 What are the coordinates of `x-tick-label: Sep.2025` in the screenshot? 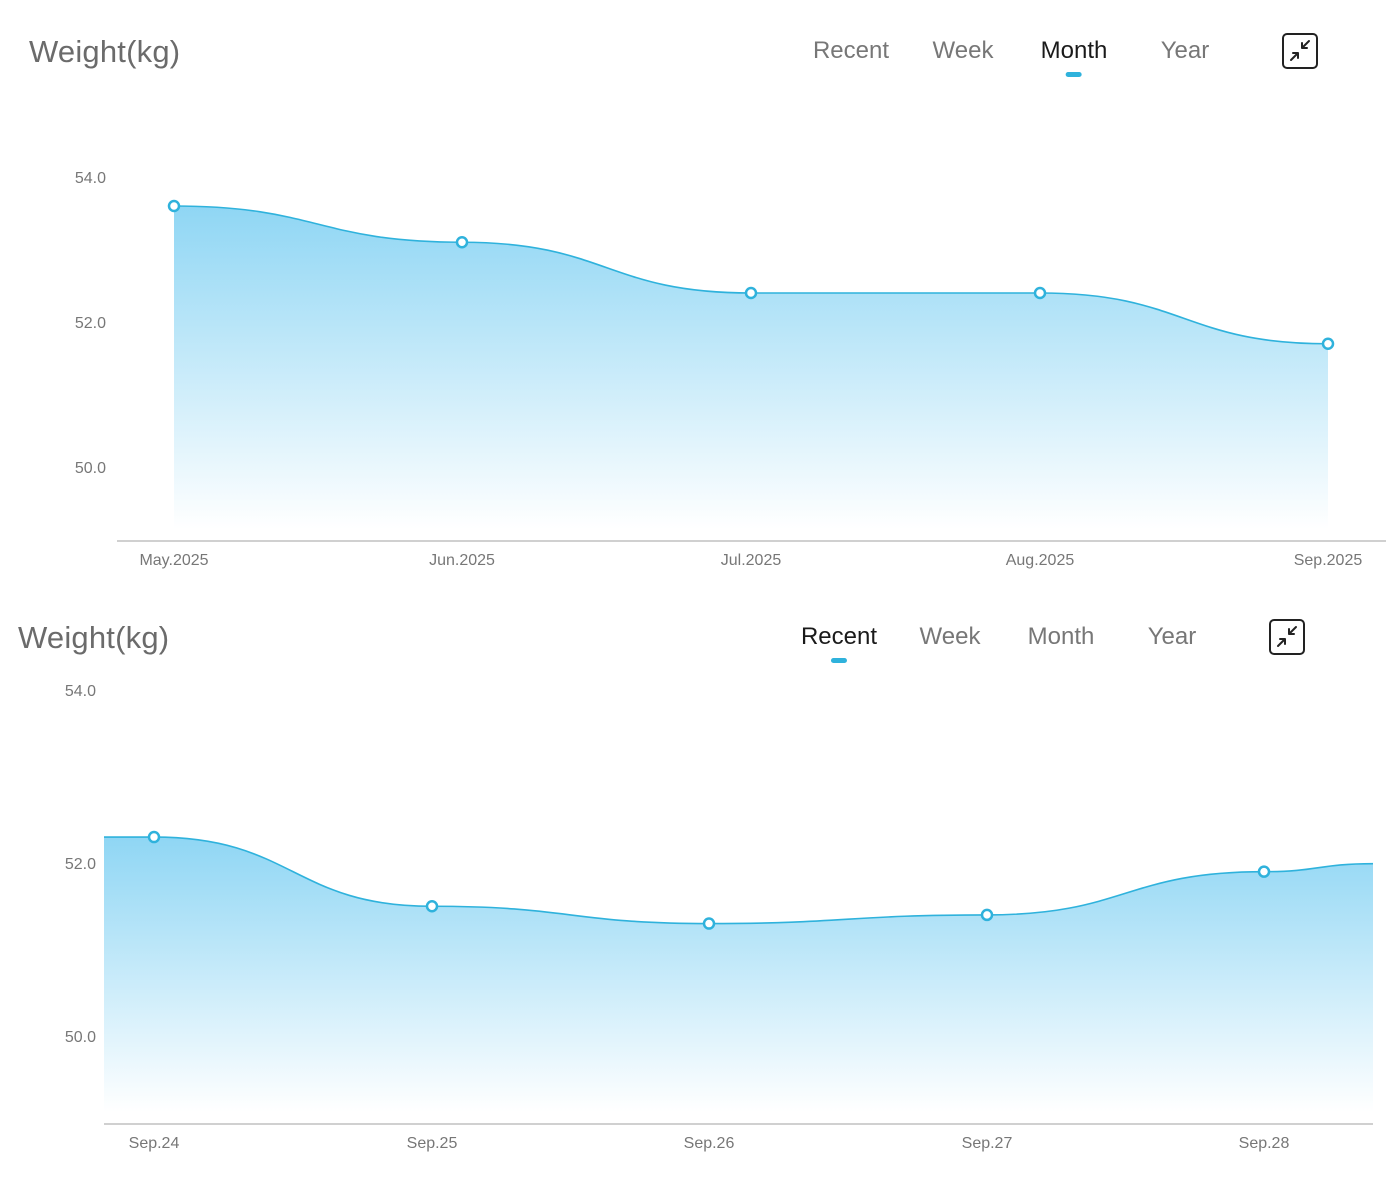 It's located at (1328, 560).